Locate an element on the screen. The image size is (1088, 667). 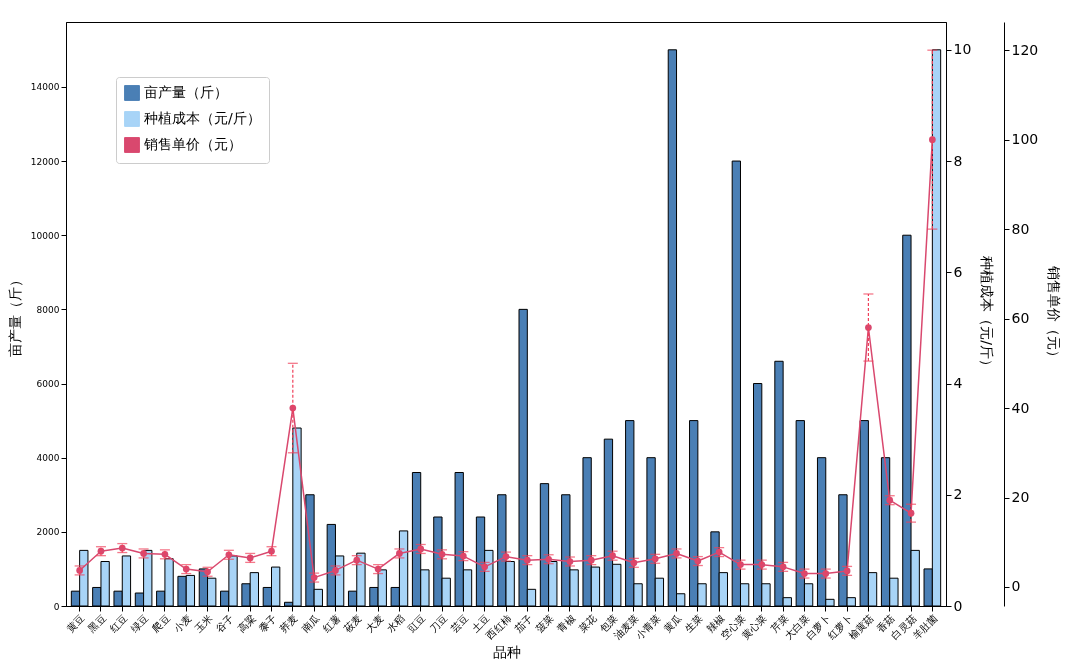
x-tick-label: 荞麦 is located at coordinates (288, 623).